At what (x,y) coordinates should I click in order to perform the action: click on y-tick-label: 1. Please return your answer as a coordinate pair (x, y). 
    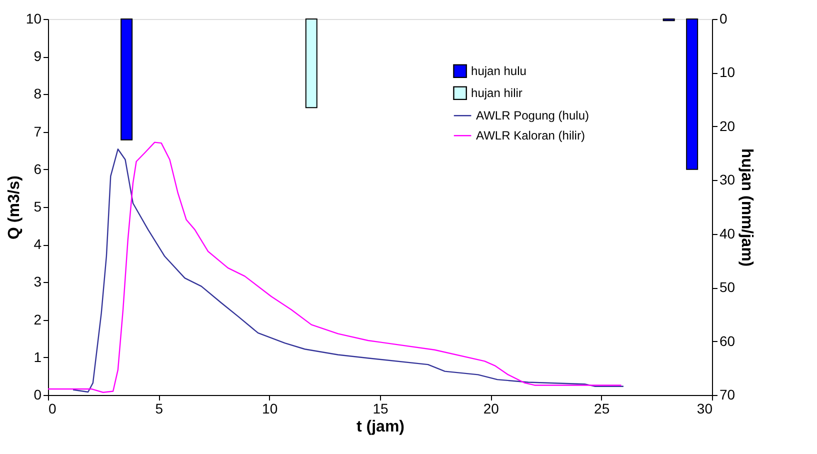
    Looking at the image, I should click on (38, 356).